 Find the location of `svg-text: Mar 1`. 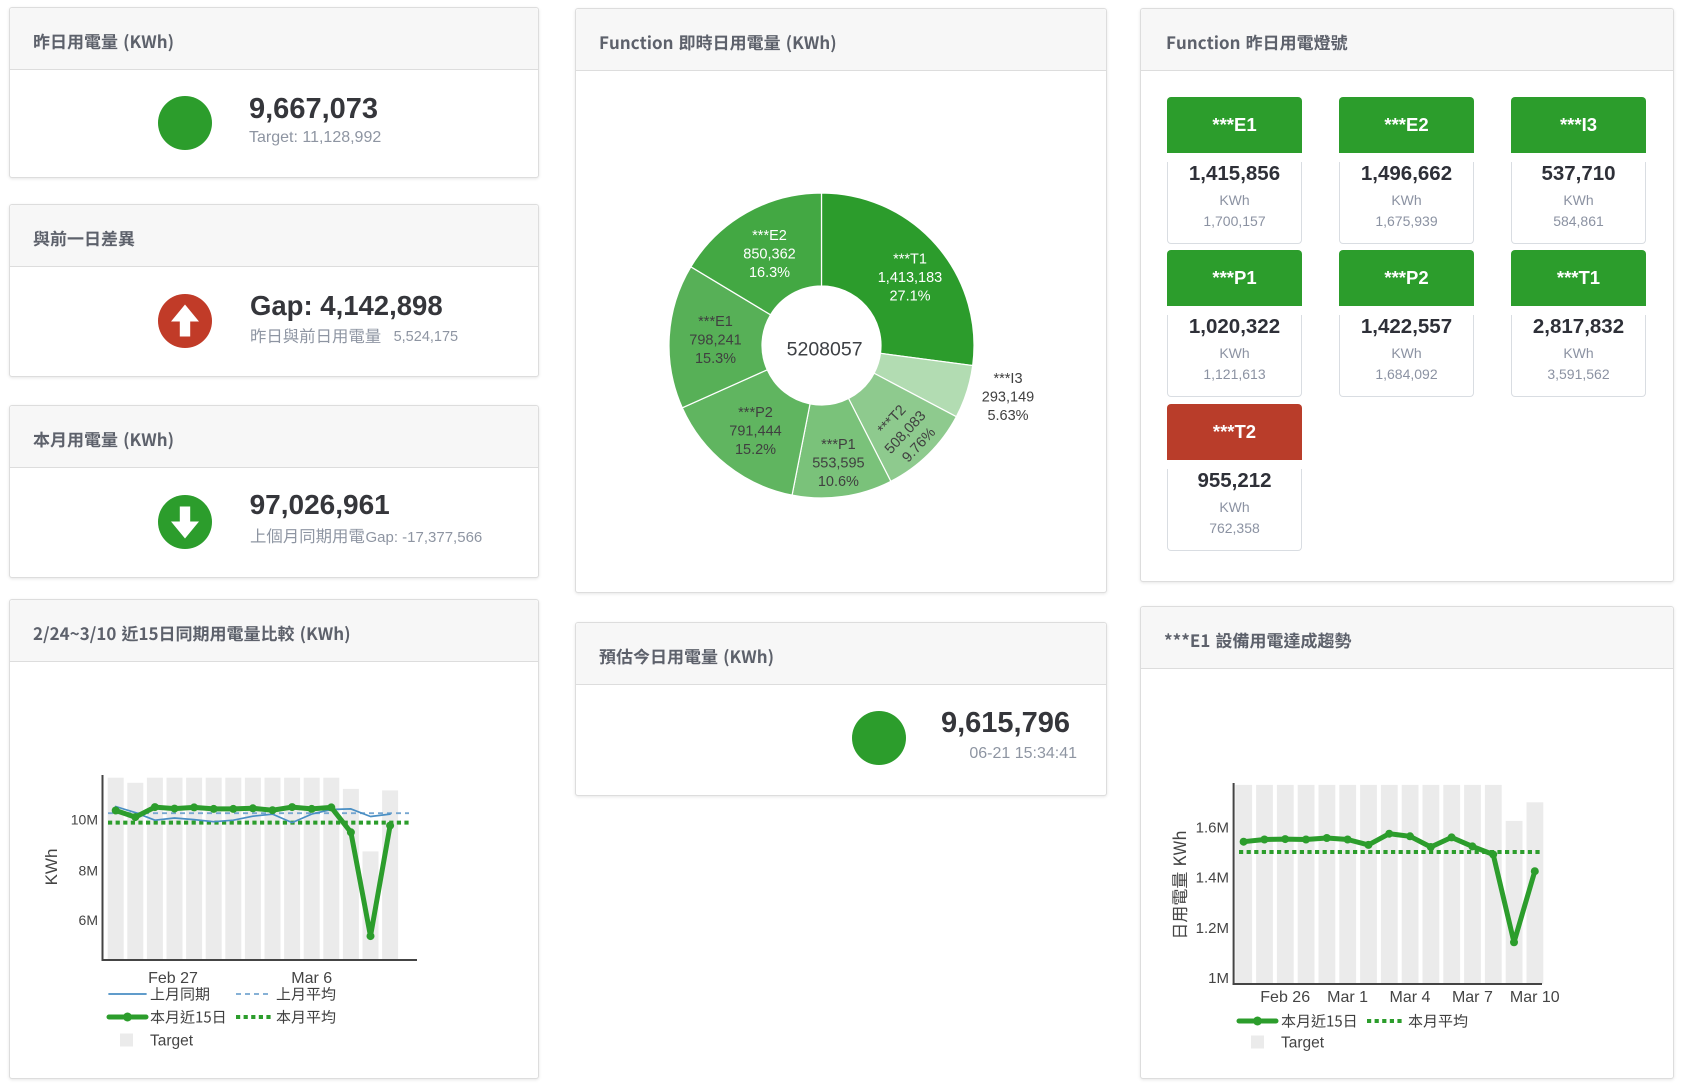

svg-text: Mar 1 is located at coordinates (1347, 997).